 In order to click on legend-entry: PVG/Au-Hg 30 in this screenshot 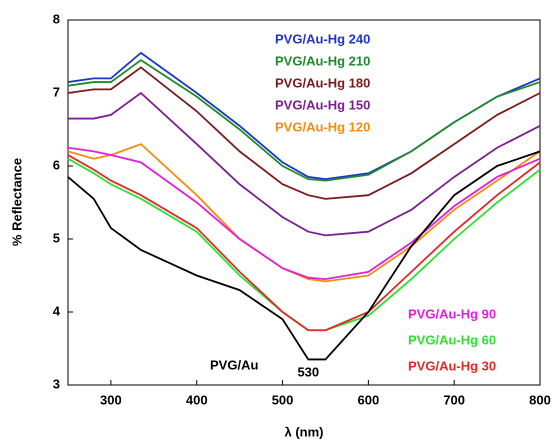, I will do `click(452, 365)`.